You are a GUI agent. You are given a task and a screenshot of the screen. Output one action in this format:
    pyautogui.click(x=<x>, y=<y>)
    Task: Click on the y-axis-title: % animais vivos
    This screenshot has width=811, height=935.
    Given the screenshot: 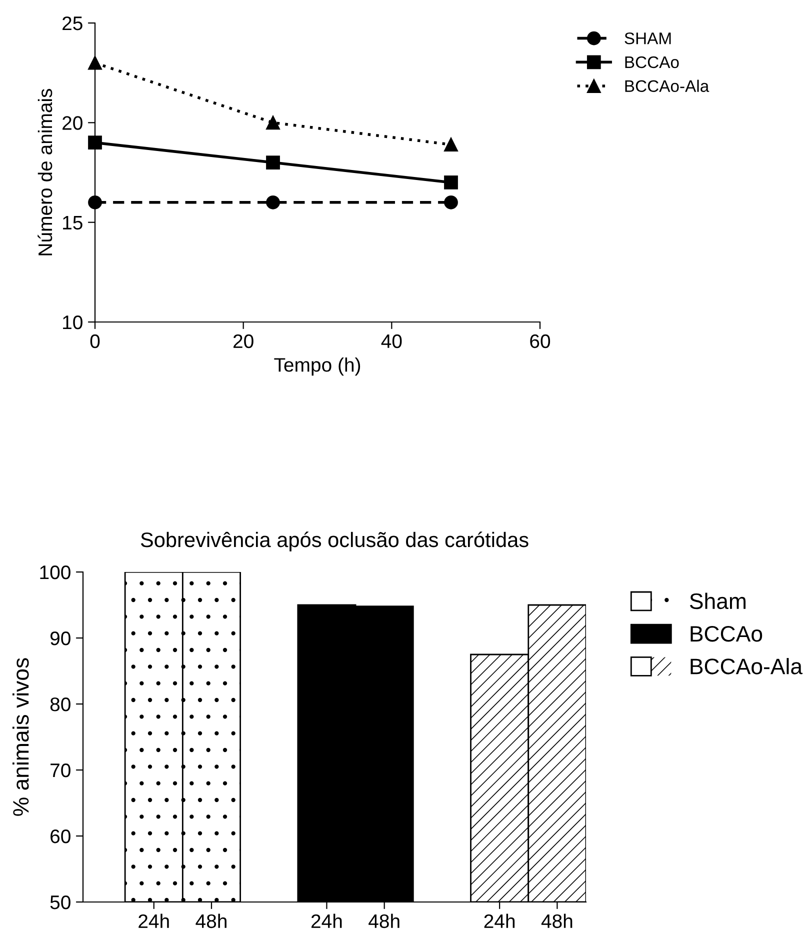 What is the action you would take?
    pyautogui.click(x=20, y=737)
    